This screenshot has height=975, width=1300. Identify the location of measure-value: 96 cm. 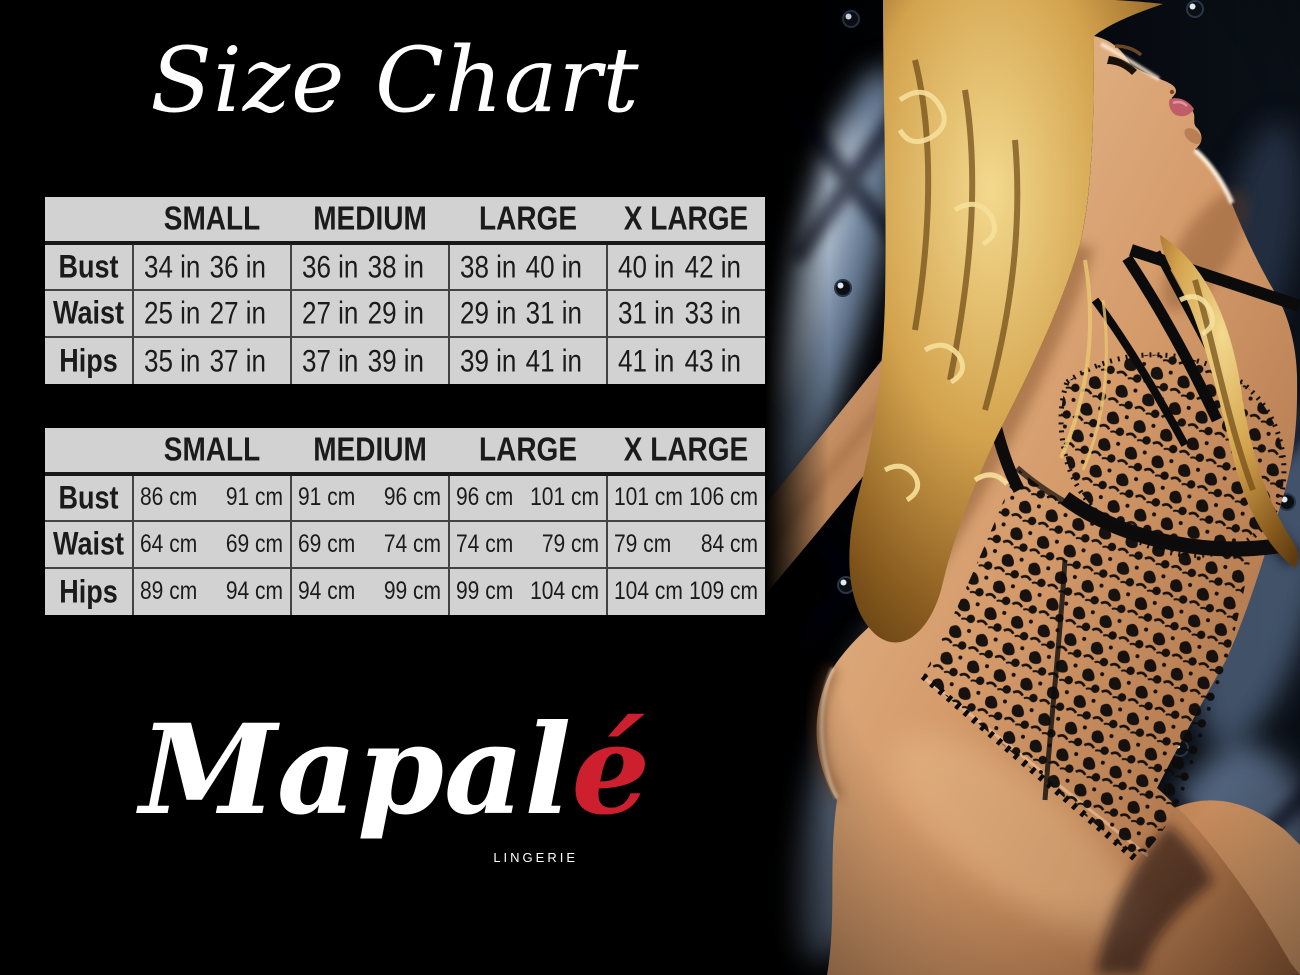
(412, 497).